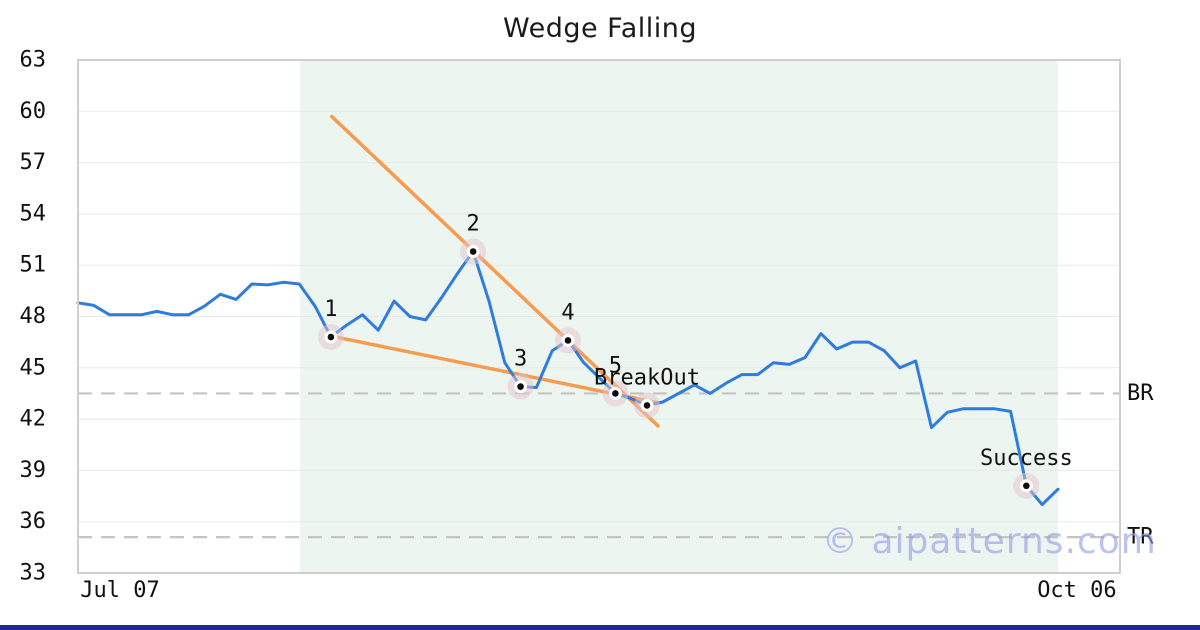  Describe the element at coordinates (33, 111) in the screenshot. I see `y-tick-label: 60` at that location.